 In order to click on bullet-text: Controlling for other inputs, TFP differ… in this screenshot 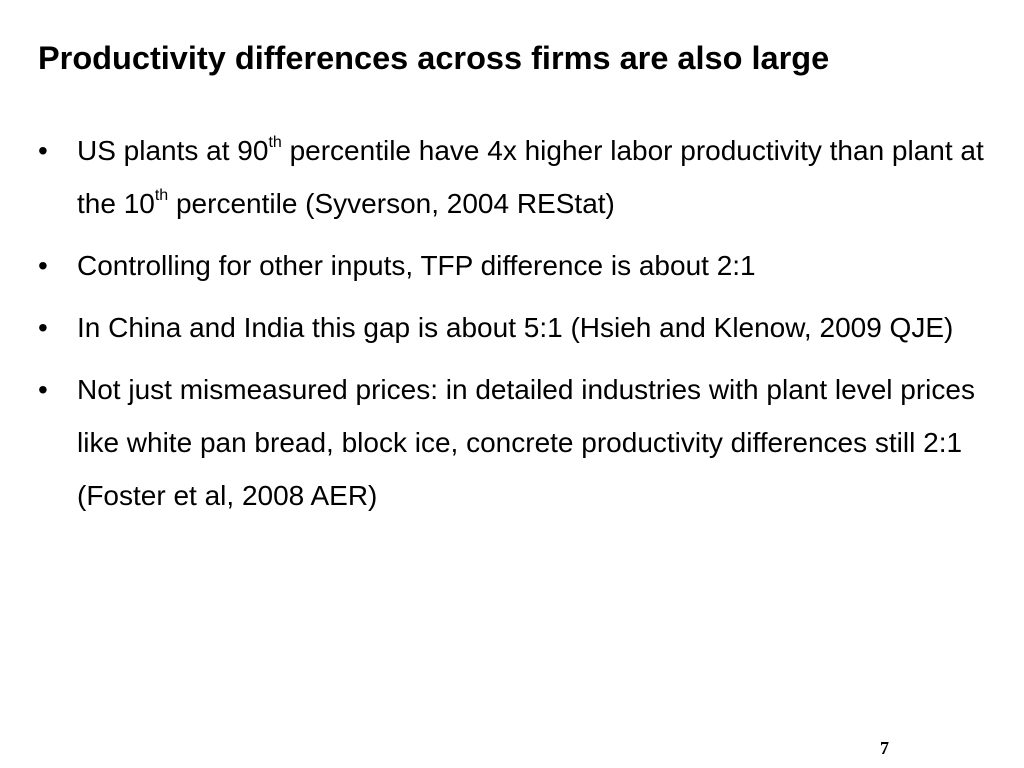, I will do `click(416, 265)`.